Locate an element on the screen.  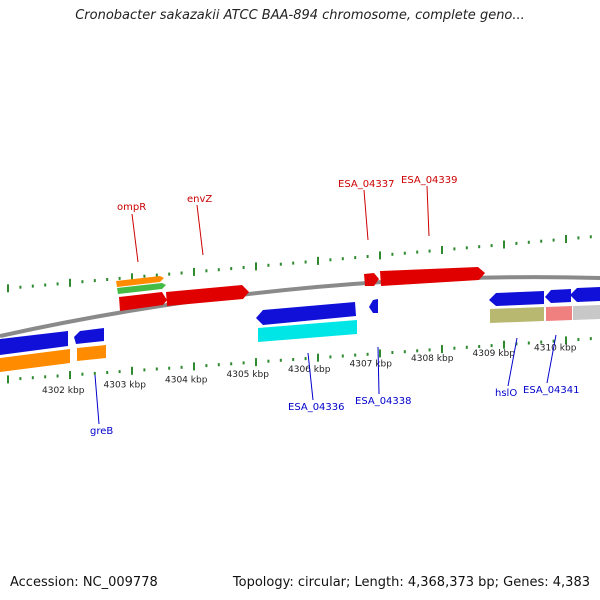
ESA_04341-pink-feature is located at coordinates (559, 313).